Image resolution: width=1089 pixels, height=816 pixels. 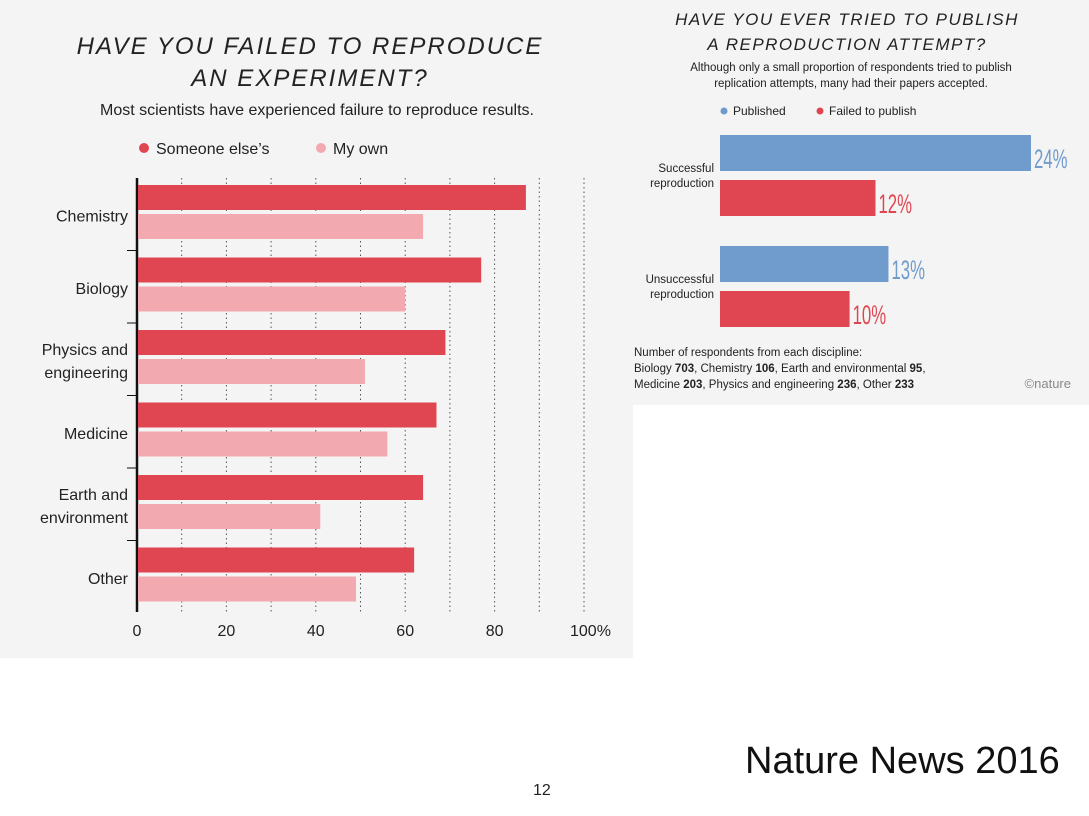 What do you see at coordinates (847, 19) in the screenshot?
I see `chart-title-line-1: HAVE YOU EVER TRIED TO PUBLISH` at bounding box center [847, 19].